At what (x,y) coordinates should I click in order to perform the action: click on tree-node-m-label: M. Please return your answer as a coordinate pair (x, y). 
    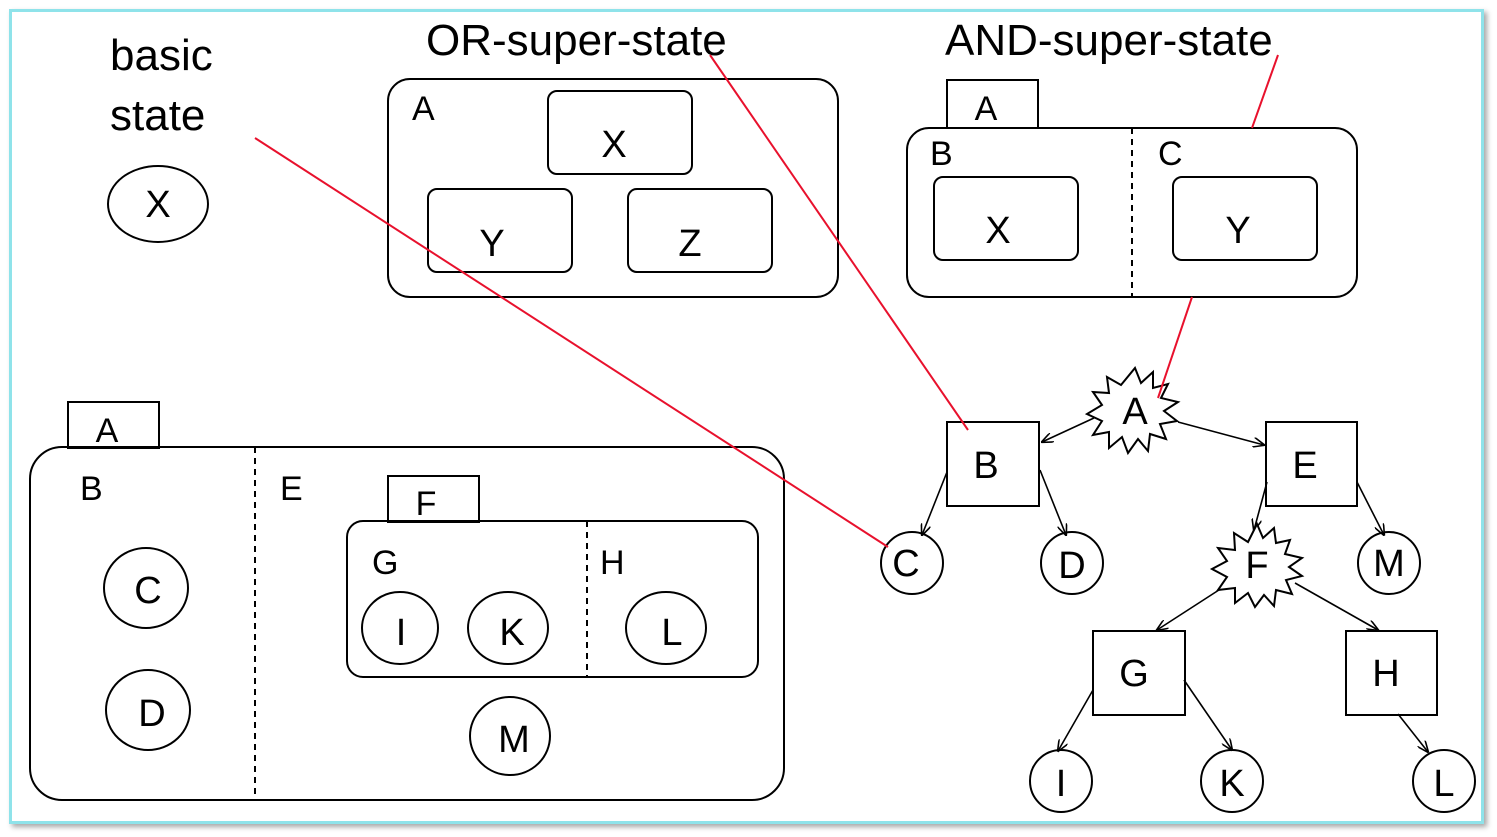
    Looking at the image, I should click on (1389, 564).